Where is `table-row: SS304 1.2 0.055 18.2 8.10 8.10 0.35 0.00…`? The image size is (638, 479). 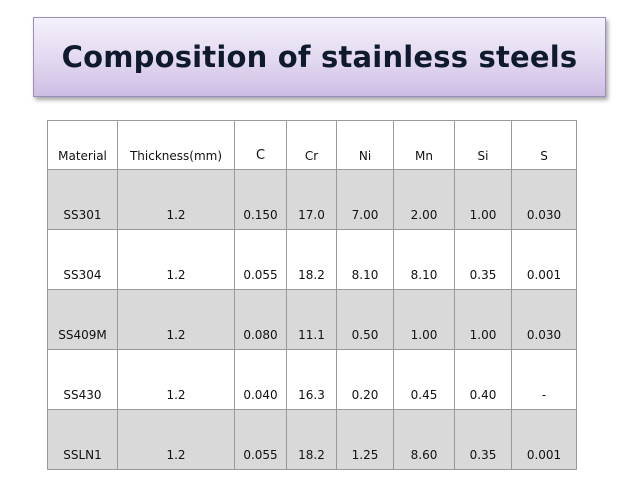 table-row: SS304 1.2 0.055 18.2 8.10 8.10 0.35 0.00… is located at coordinates (312, 259).